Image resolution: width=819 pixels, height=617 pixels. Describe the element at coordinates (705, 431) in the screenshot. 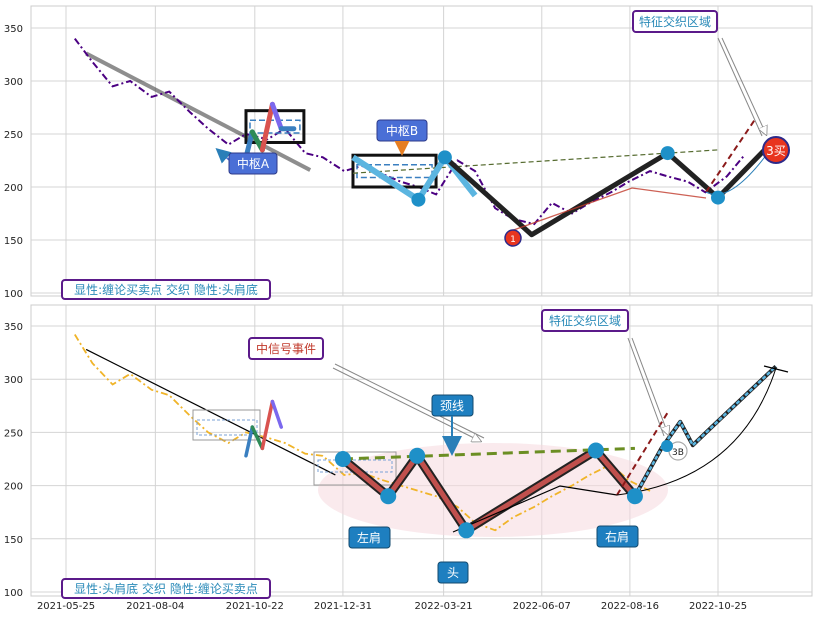

I see `bottom-breakout-line-colored` at that location.